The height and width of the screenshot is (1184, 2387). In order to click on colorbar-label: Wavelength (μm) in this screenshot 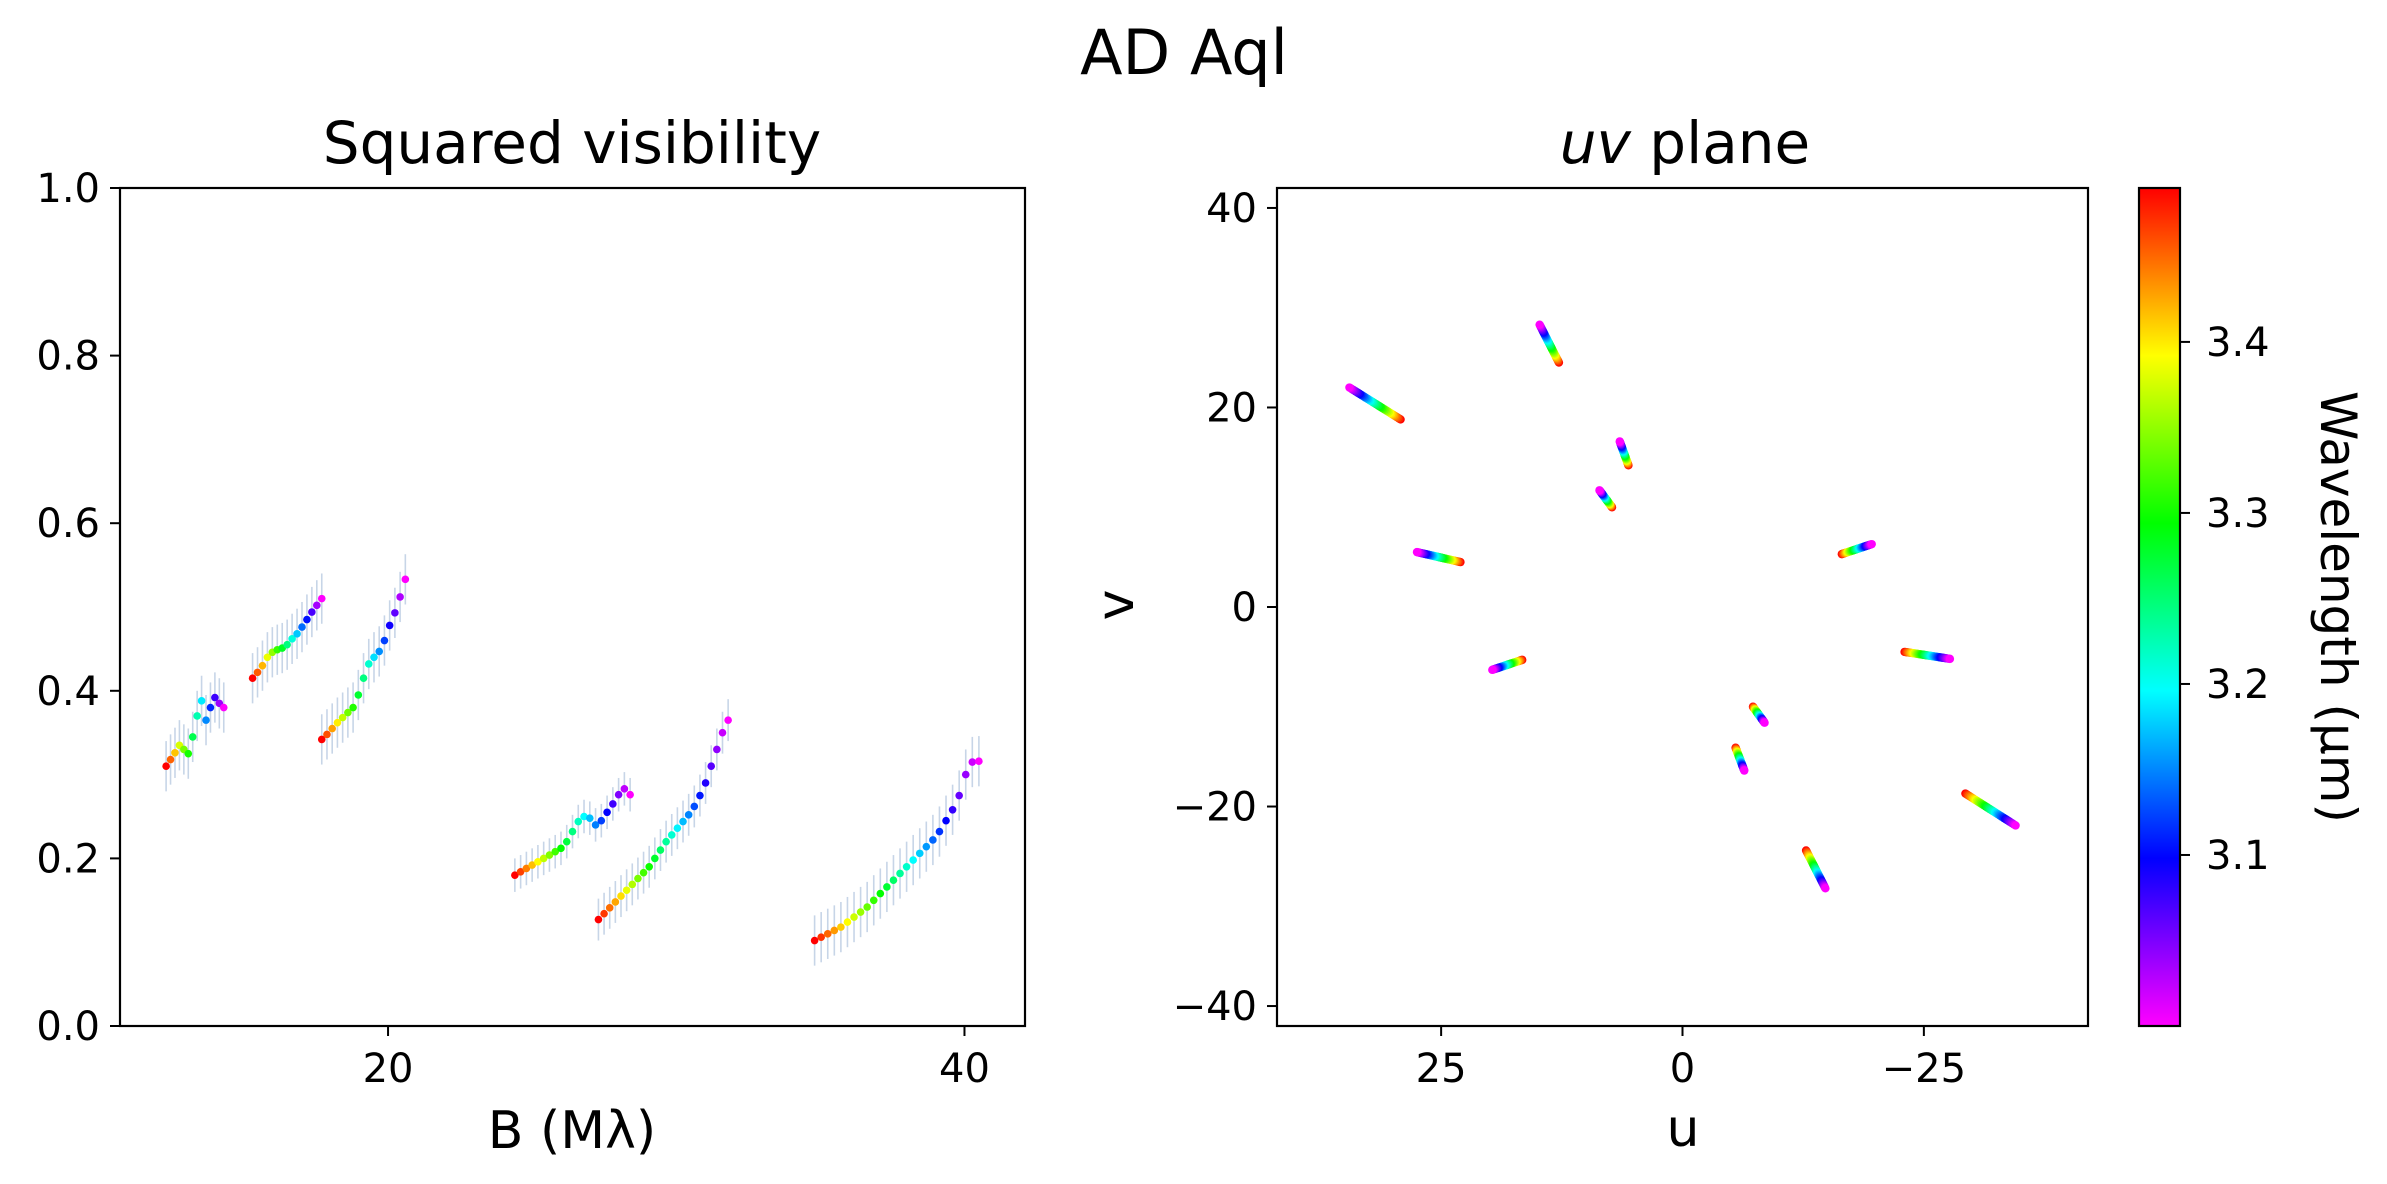, I will do `click(2338, 607)`.